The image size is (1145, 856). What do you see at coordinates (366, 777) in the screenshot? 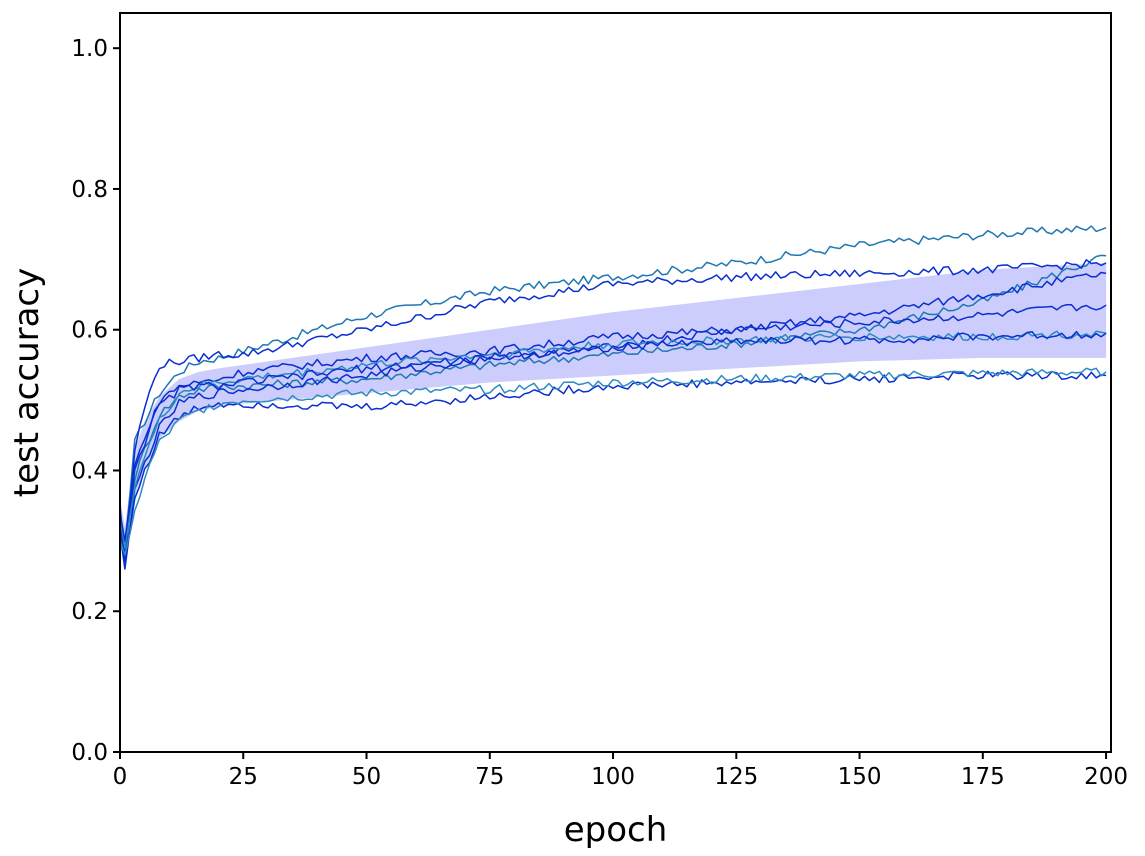
I see `x-tick-label: 50` at bounding box center [366, 777].